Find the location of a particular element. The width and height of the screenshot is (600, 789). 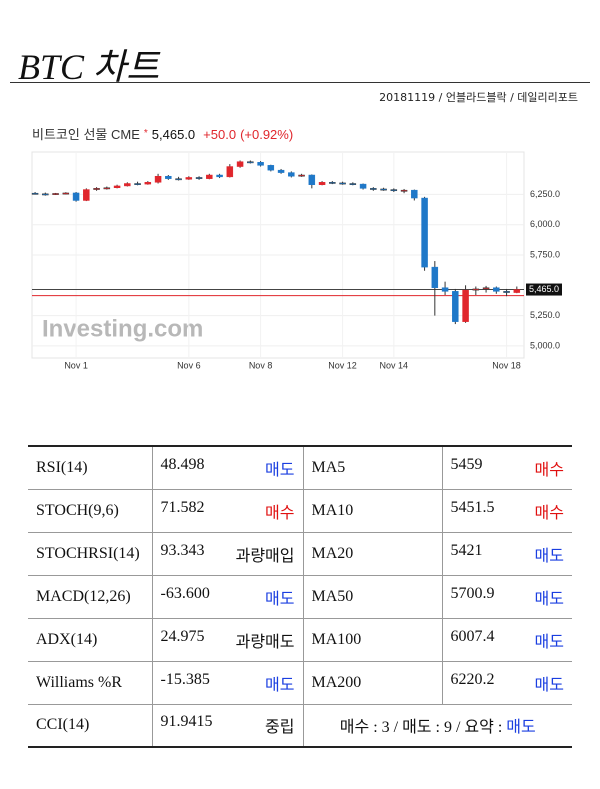

indicator-name: MACD(12,26) is located at coordinates (90, 597).